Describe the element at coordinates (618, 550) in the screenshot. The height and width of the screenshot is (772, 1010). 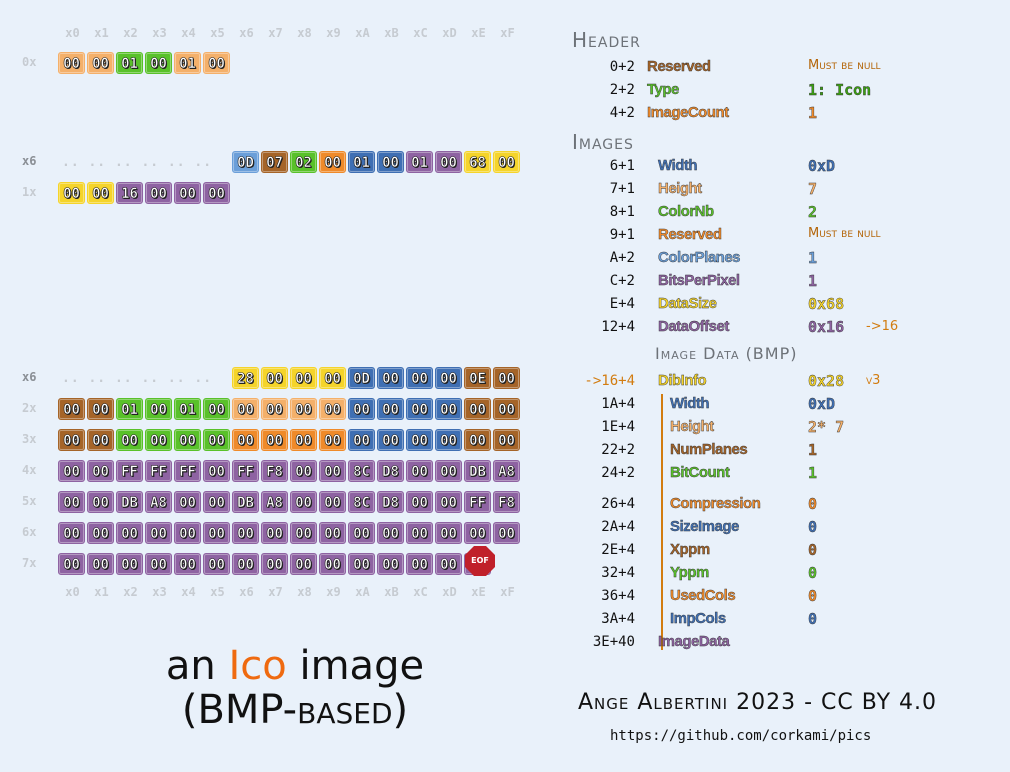
I see `field-offset: 2E+4` at that location.